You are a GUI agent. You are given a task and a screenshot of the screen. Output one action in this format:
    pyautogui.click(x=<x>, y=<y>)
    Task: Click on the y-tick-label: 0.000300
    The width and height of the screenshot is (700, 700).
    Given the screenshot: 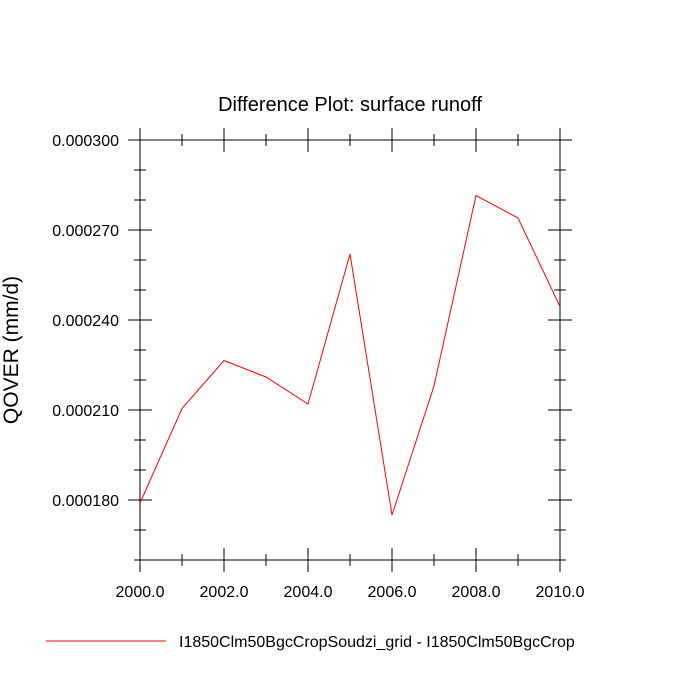 What is the action you would take?
    pyautogui.click(x=85, y=141)
    